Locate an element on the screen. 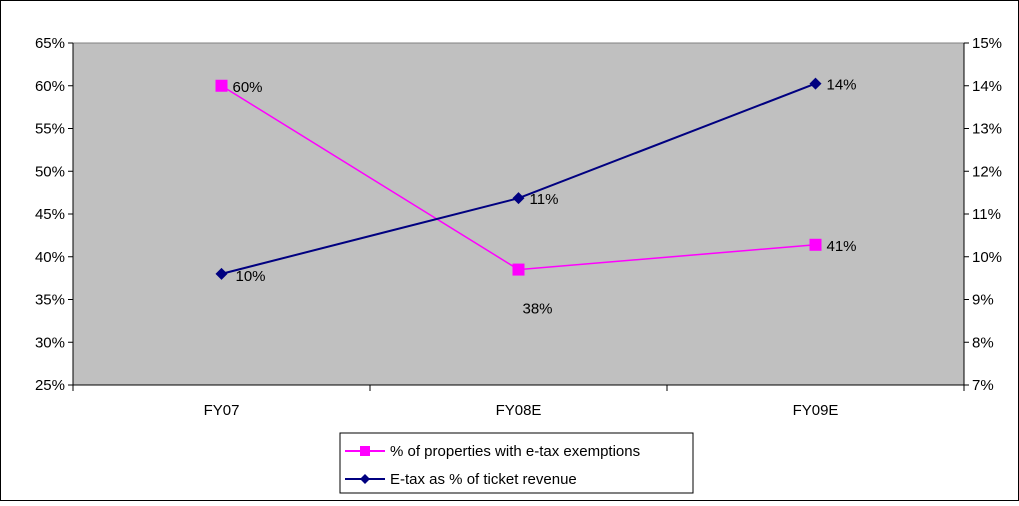 The image size is (1019, 506). data-label: 38% is located at coordinates (538, 309).